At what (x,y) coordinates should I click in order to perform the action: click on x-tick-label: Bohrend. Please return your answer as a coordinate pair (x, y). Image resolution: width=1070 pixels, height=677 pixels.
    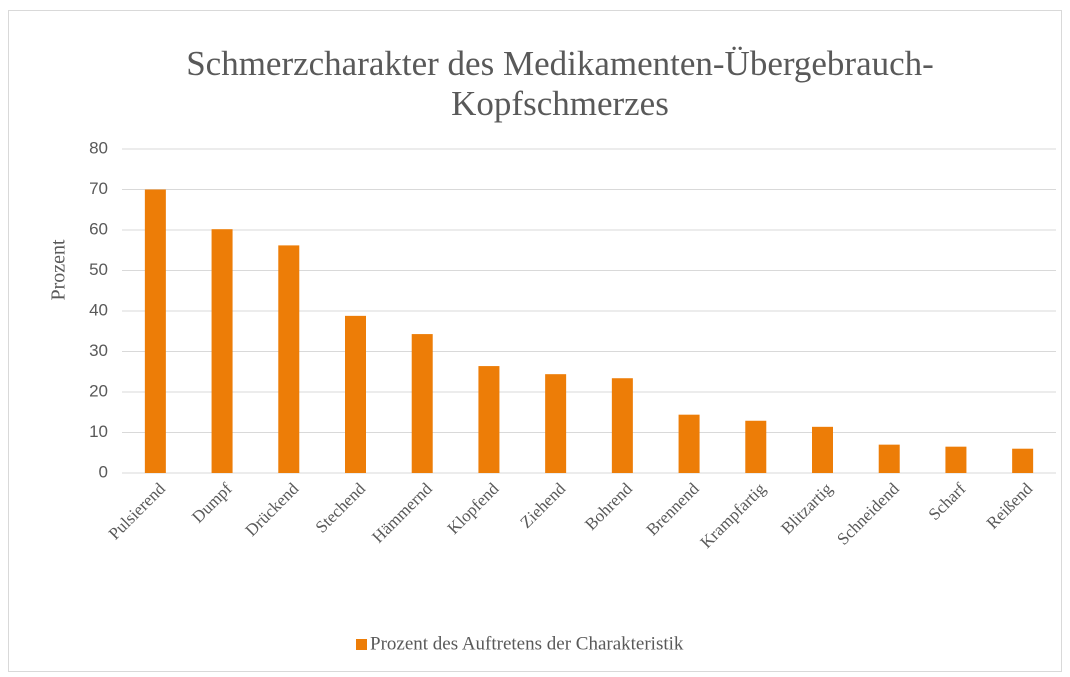
    Looking at the image, I should click on (608, 506).